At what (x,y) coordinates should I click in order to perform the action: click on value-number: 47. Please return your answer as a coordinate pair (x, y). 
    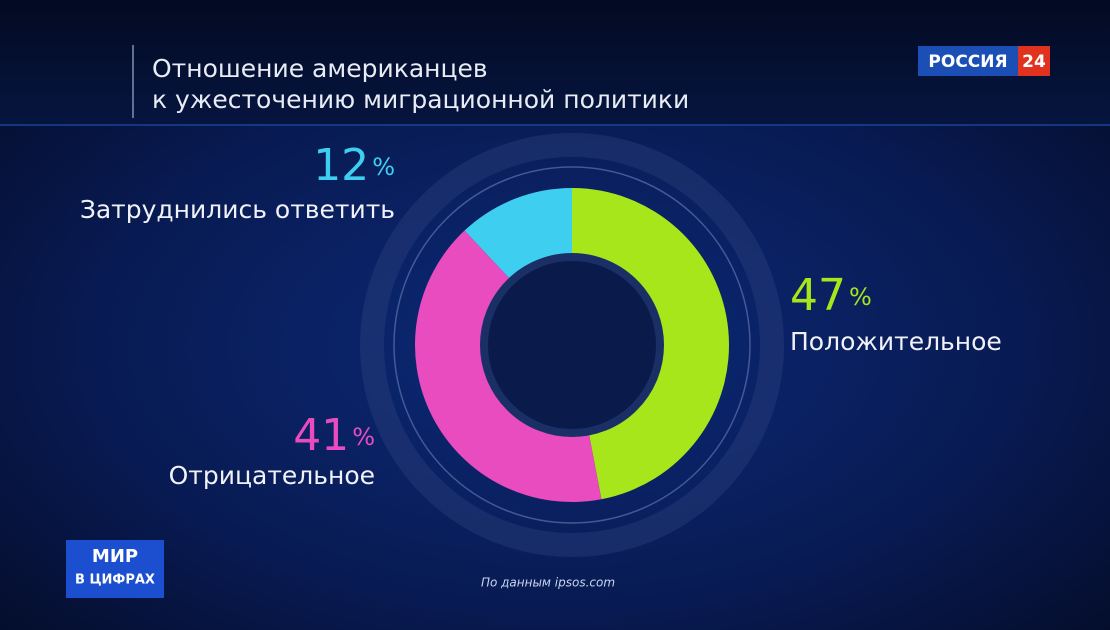
    Looking at the image, I should click on (818, 295).